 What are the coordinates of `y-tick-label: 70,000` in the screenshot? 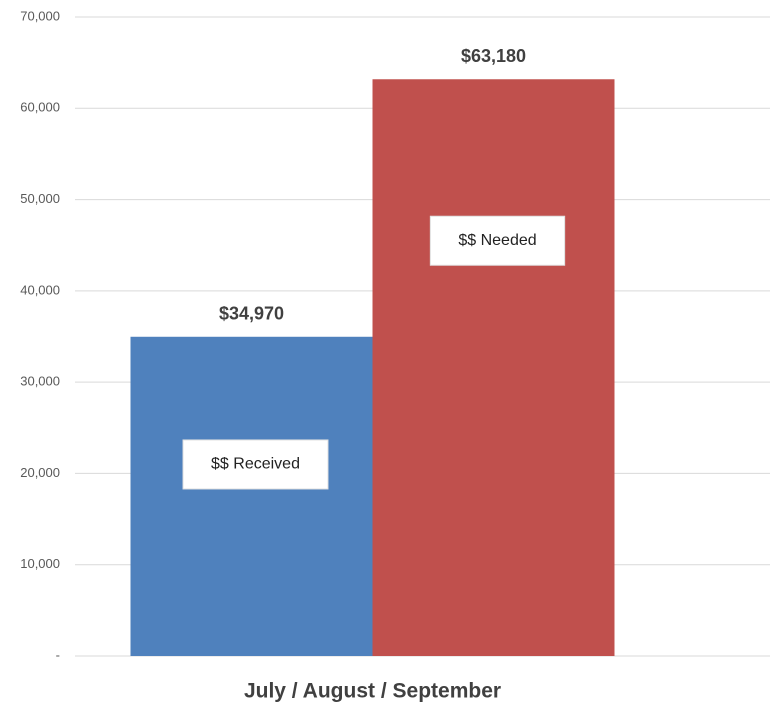 It's located at (40, 15).